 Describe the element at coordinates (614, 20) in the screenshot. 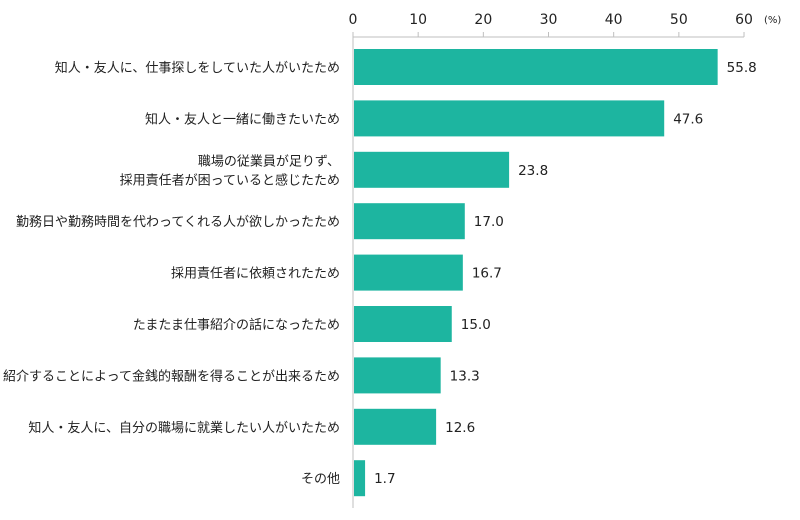

I see `x-tick-label: 40` at that location.